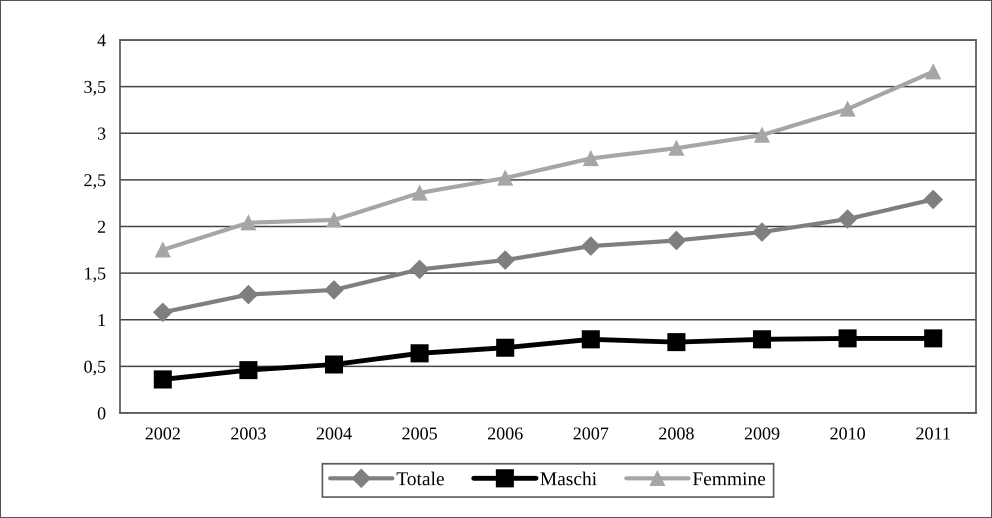  Describe the element at coordinates (419, 433) in the screenshot. I see `x-tick-label: 2005` at that location.